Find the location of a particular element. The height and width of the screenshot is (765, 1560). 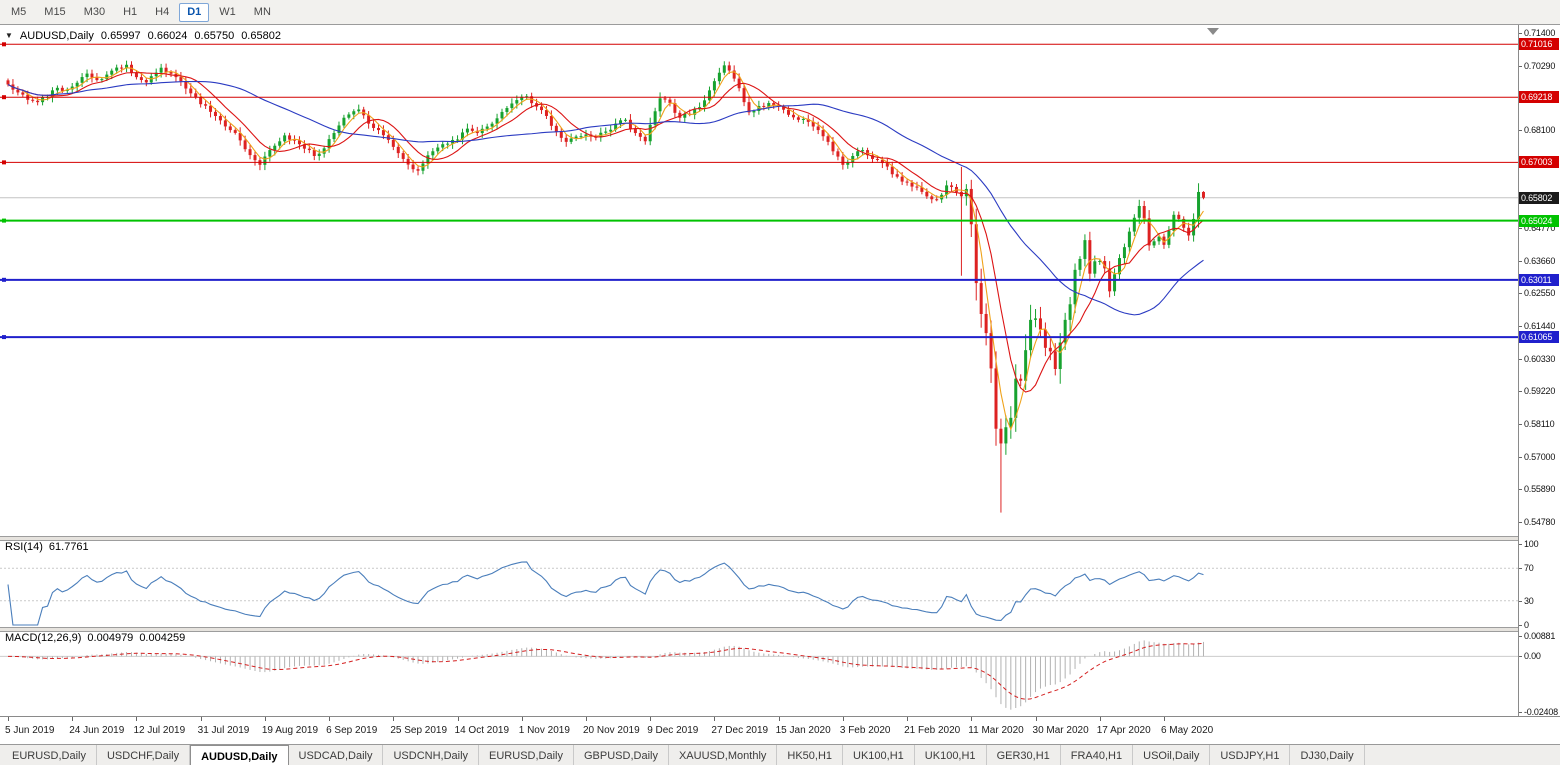

rsi-tick-label: 0 is located at coordinates (1526, 625).